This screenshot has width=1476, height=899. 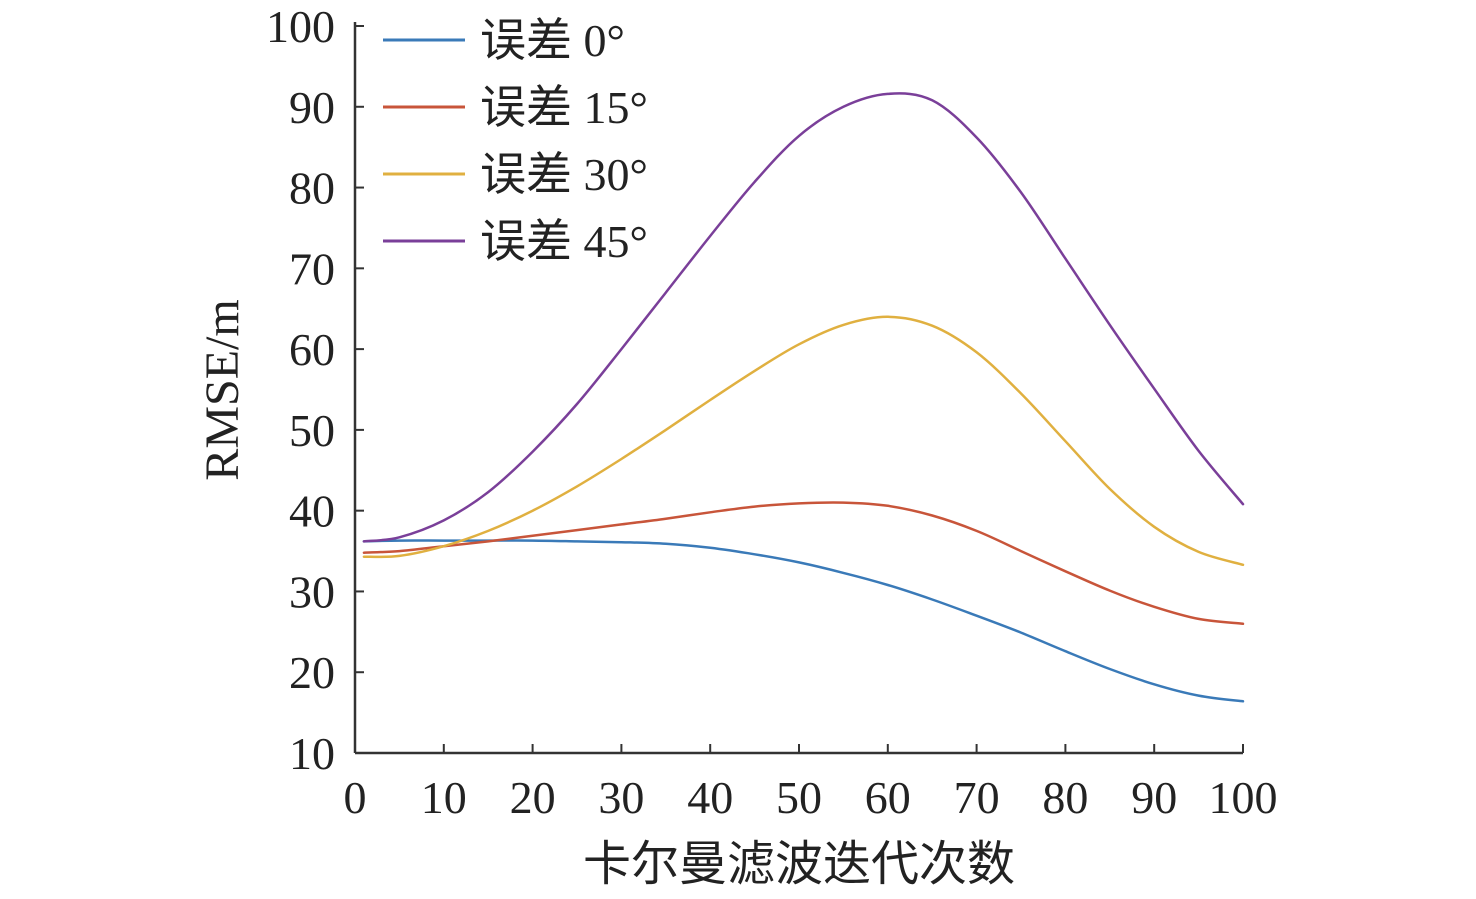 I want to click on y-tick-label: 40, so click(x=312, y=511).